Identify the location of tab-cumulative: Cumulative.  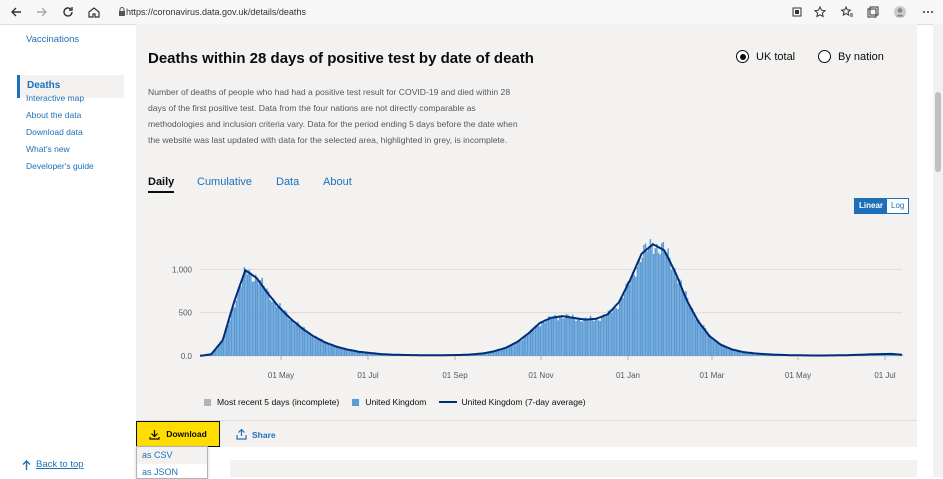
(224, 182).